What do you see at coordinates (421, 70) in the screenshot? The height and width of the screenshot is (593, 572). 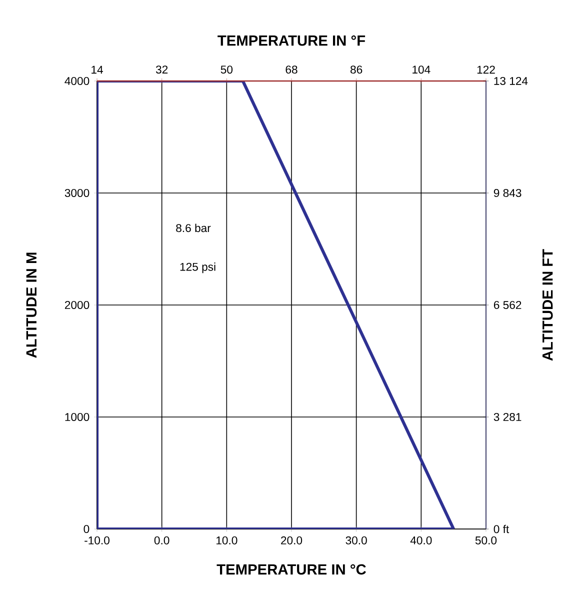 I see `x2-tick-label: 104` at bounding box center [421, 70].